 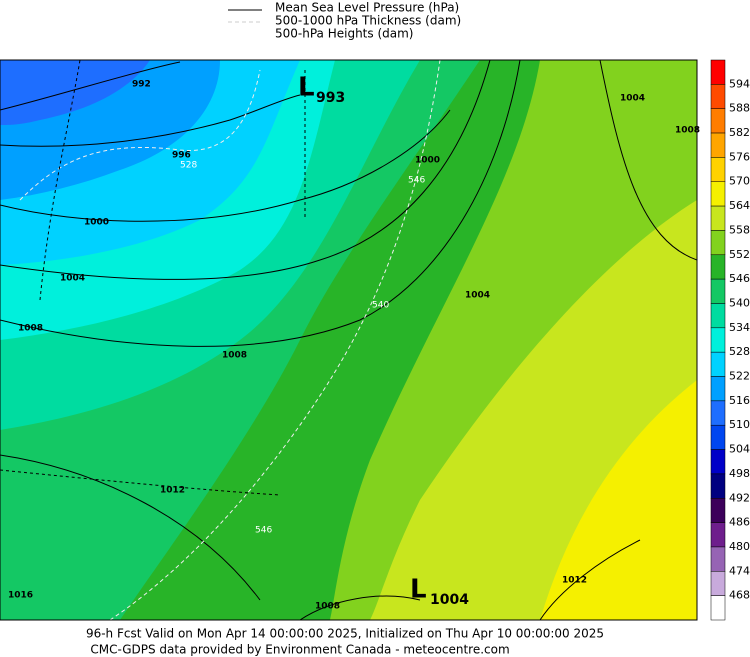 What do you see at coordinates (739, 156) in the screenshot?
I see `colorbar-label: 576` at bounding box center [739, 156].